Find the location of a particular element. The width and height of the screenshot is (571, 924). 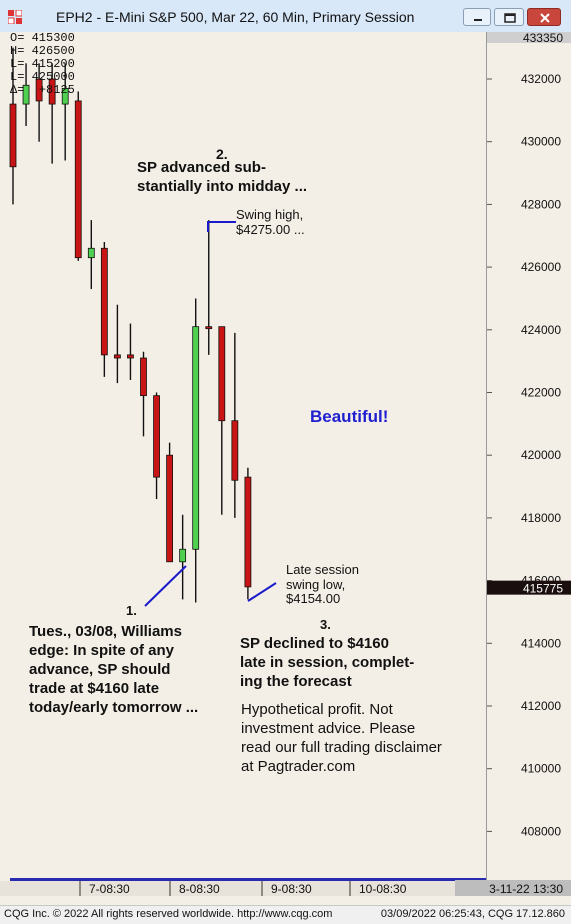

ohlc-row-last: L= 425000 is located at coordinates (42, 77).